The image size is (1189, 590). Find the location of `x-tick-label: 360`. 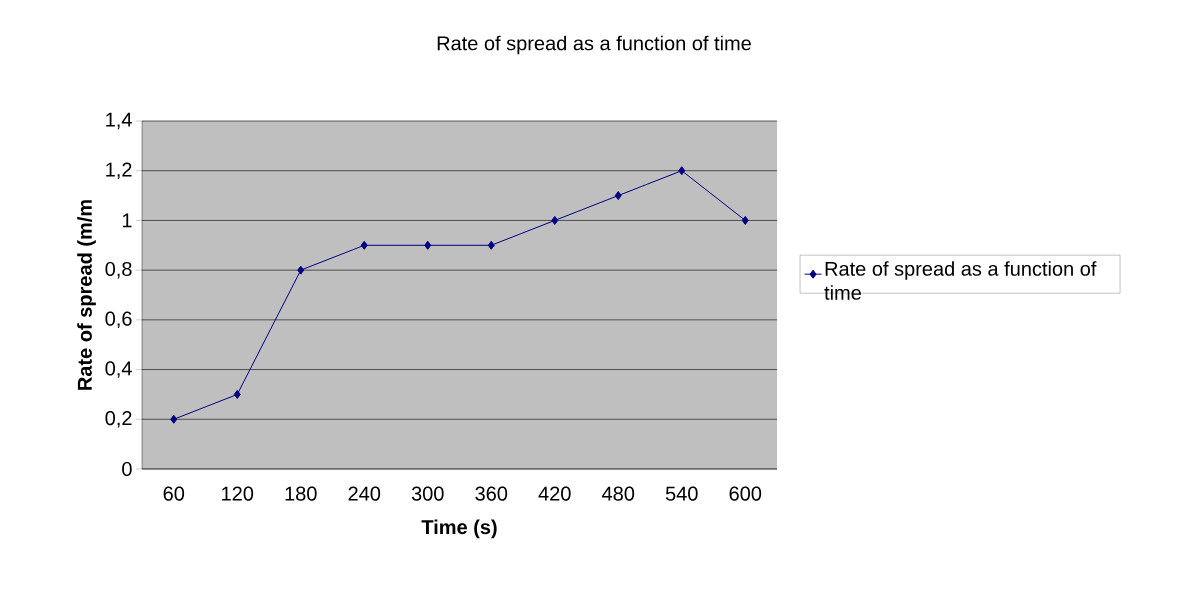

x-tick-label: 360 is located at coordinates (491, 493).